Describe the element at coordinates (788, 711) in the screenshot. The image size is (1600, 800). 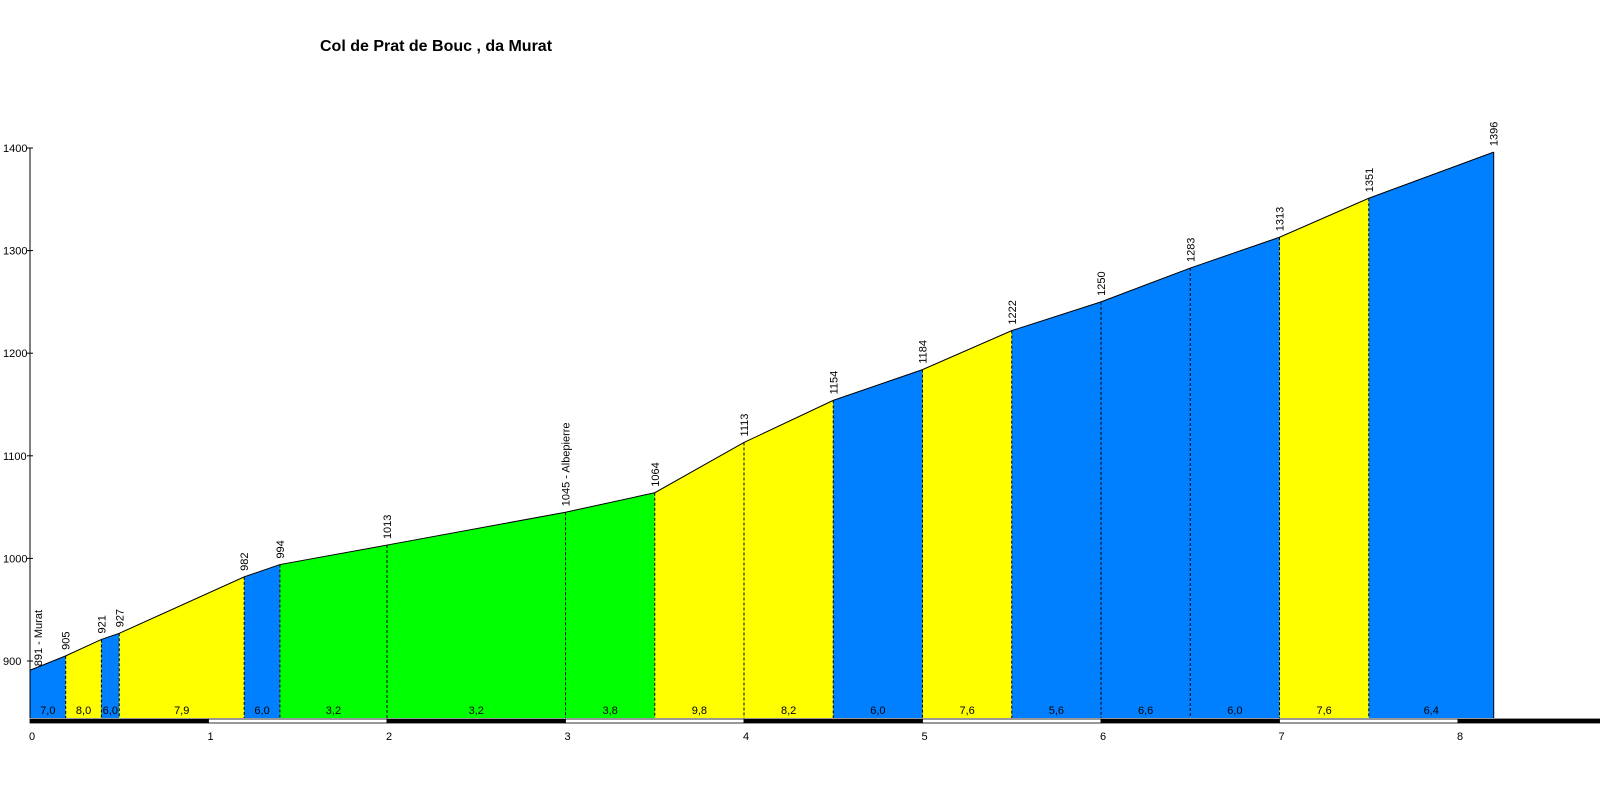
I see `gradient-label: 8,2` at that location.